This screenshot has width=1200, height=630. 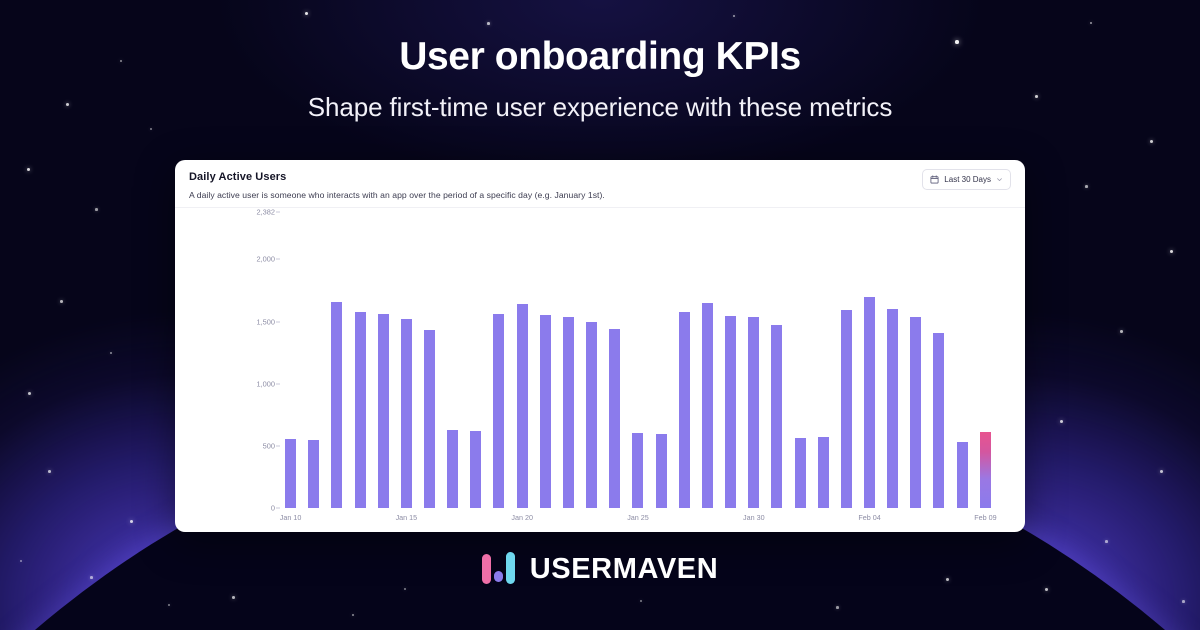 I want to click on calendar-icon, so click(x=934, y=179).